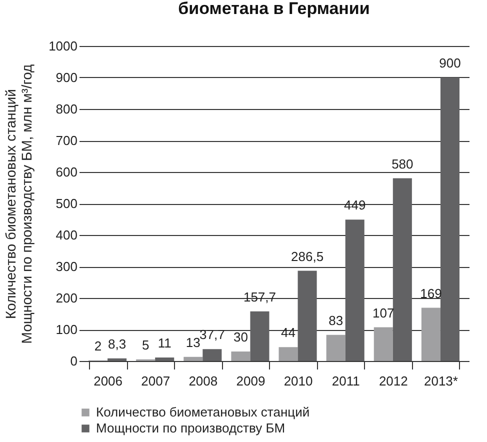 This screenshot has height=442, width=487. I want to click on y-tick-label: 400, so click(67, 235).